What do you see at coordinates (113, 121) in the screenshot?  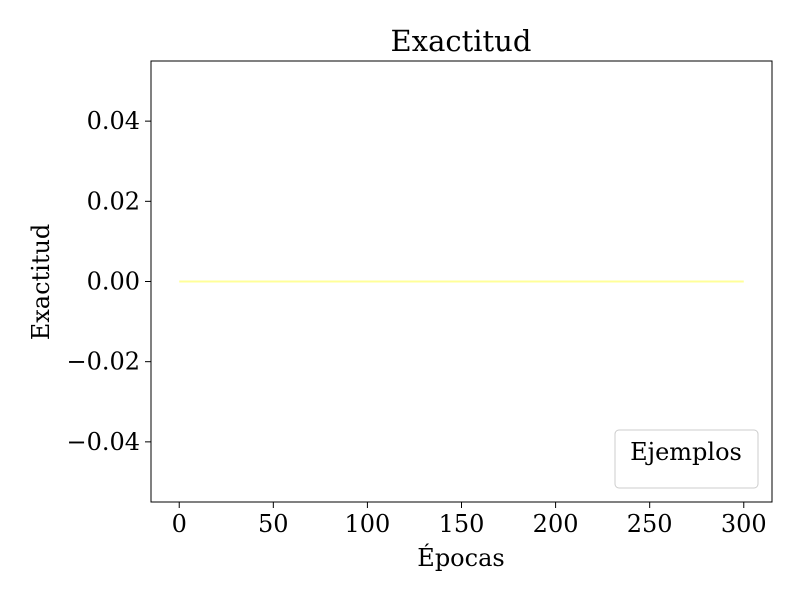 I see `y-tick-label: 0.04` at bounding box center [113, 121].